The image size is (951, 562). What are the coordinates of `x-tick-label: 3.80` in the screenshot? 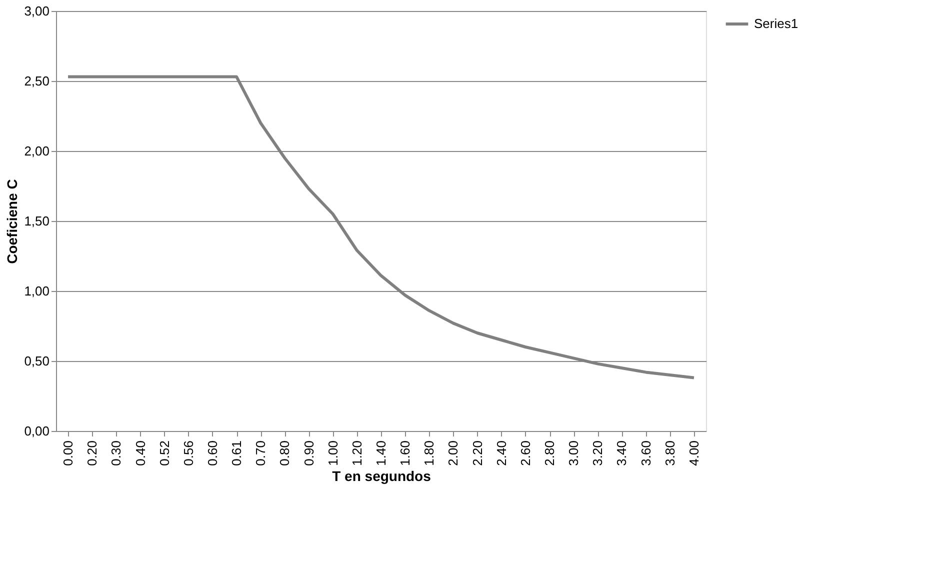 It's located at (670, 453).